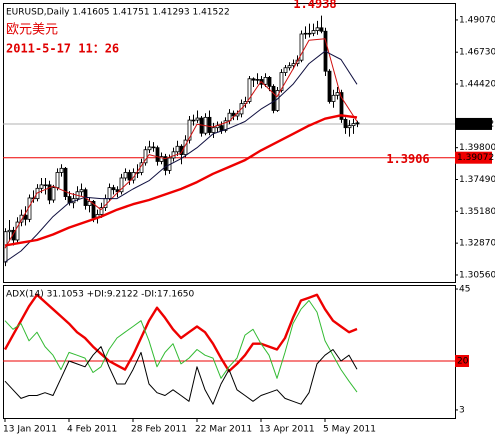  What do you see at coordinates (477, 212) in the screenshot?
I see `y-tick-label: 1.35180` at bounding box center [477, 212].